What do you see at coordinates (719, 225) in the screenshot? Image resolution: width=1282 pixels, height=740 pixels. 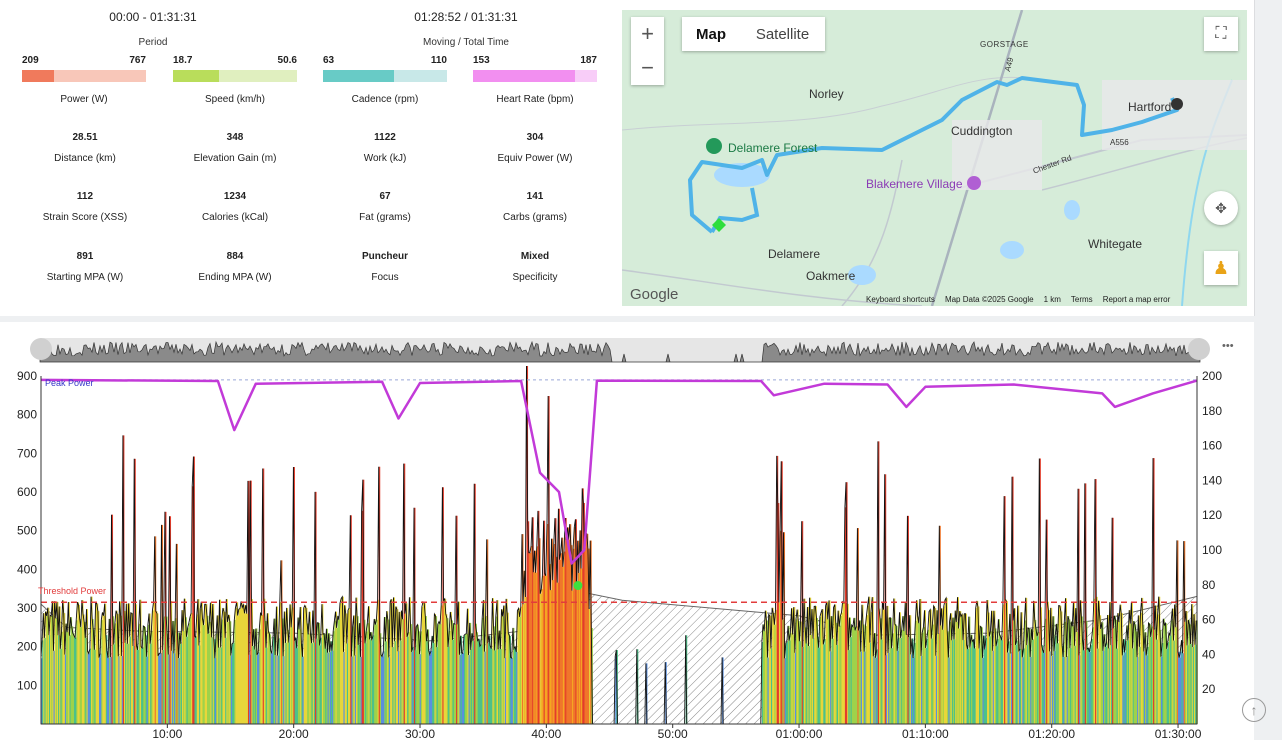 I see `start-marker` at bounding box center [719, 225].